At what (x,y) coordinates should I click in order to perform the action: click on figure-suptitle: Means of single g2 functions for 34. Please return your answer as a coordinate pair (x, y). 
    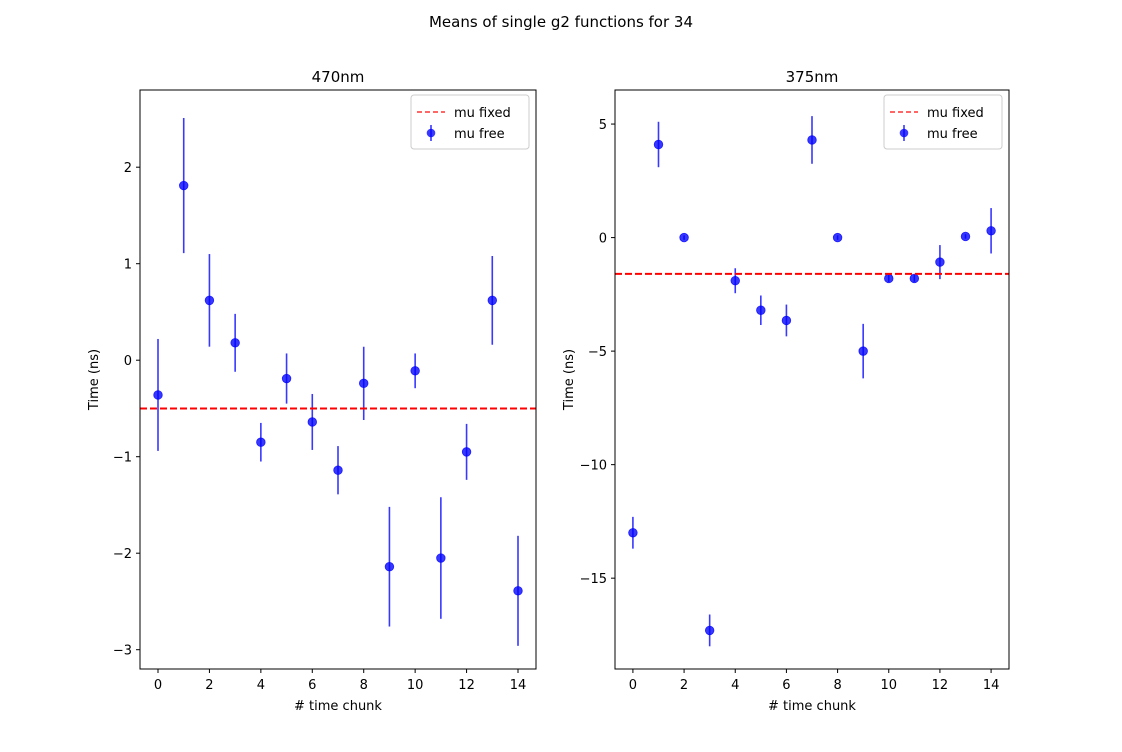
    Looking at the image, I should click on (561, 22).